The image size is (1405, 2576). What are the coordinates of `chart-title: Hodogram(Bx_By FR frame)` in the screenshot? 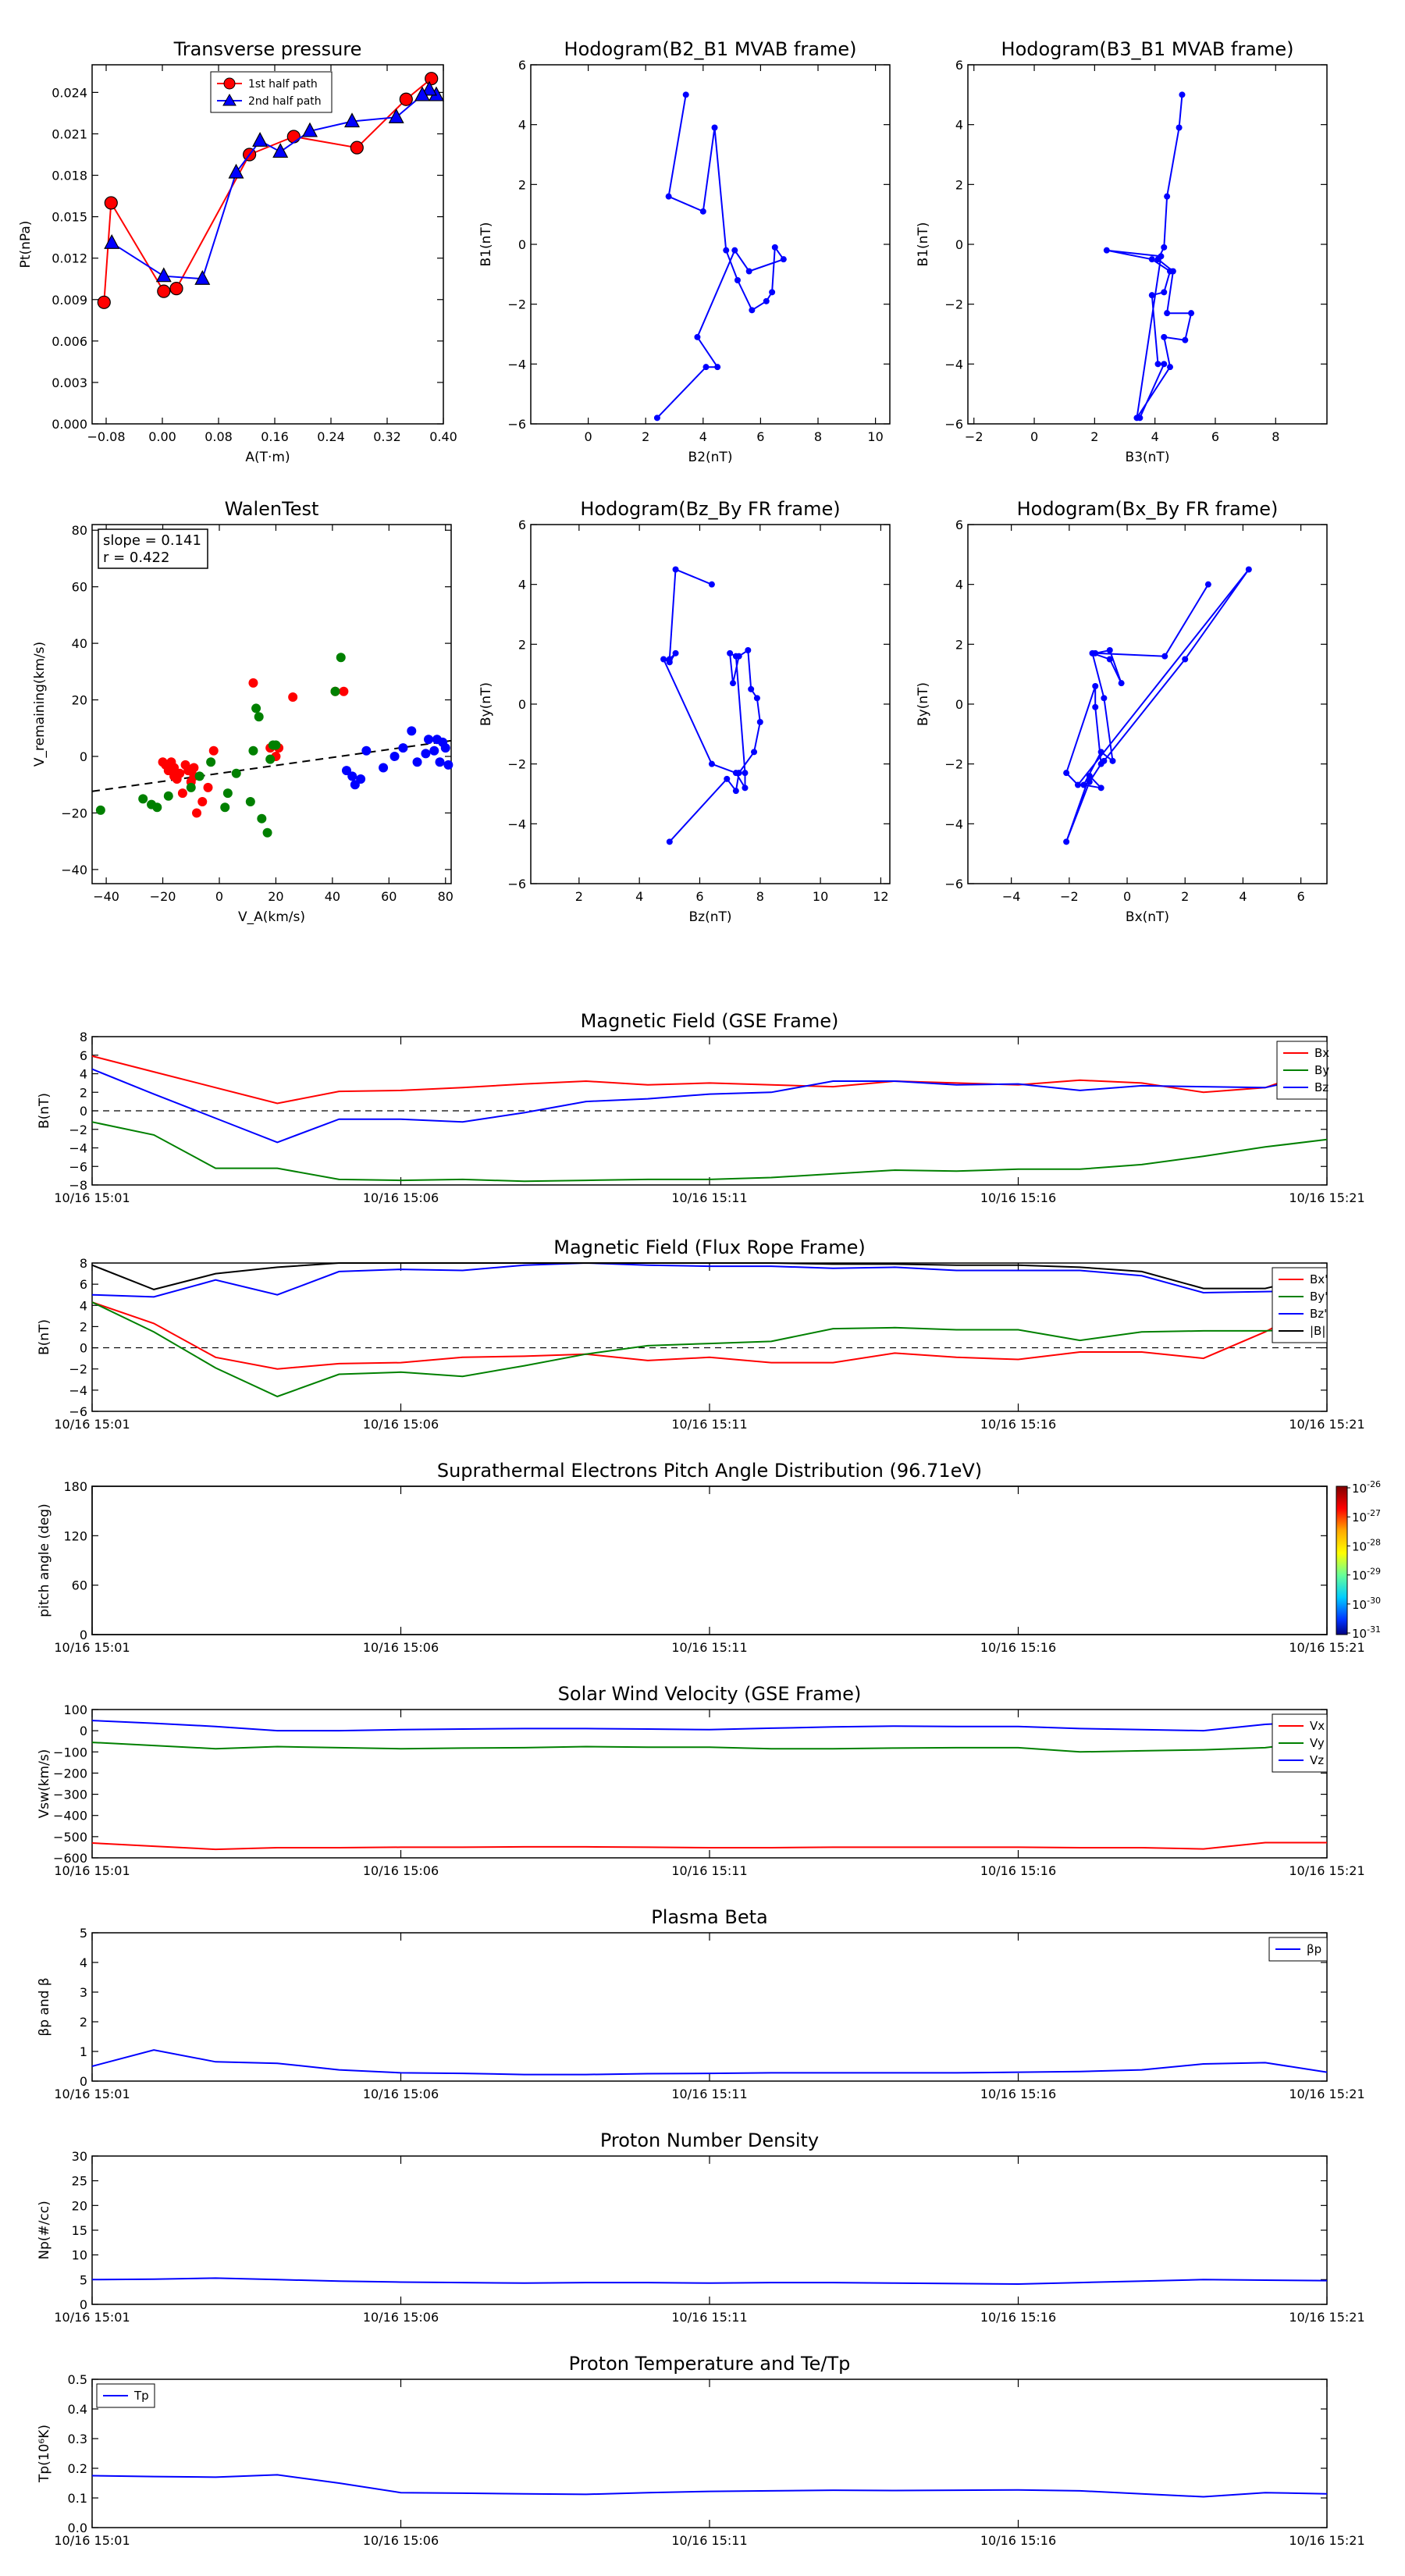 It's located at (1148, 509).